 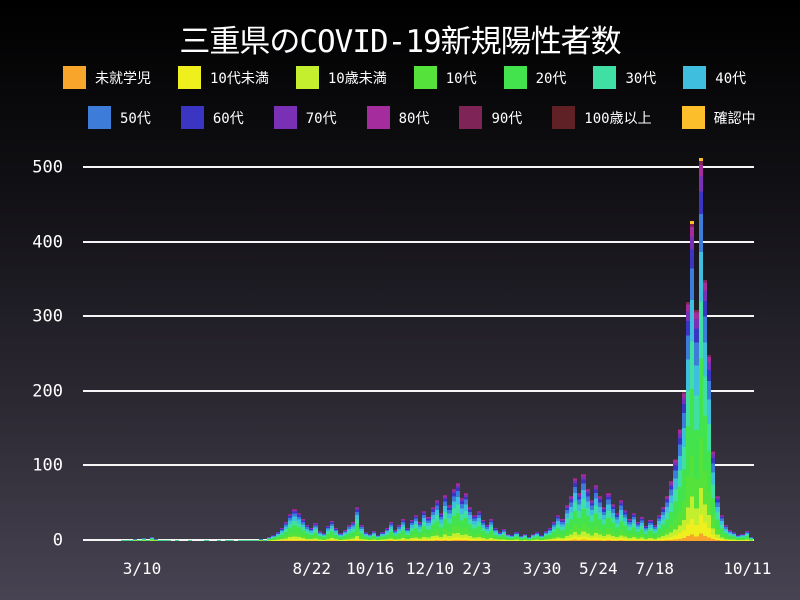 What do you see at coordinates (47, 242) in the screenshot?
I see `y-tick-label: 400` at bounding box center [47, 242].